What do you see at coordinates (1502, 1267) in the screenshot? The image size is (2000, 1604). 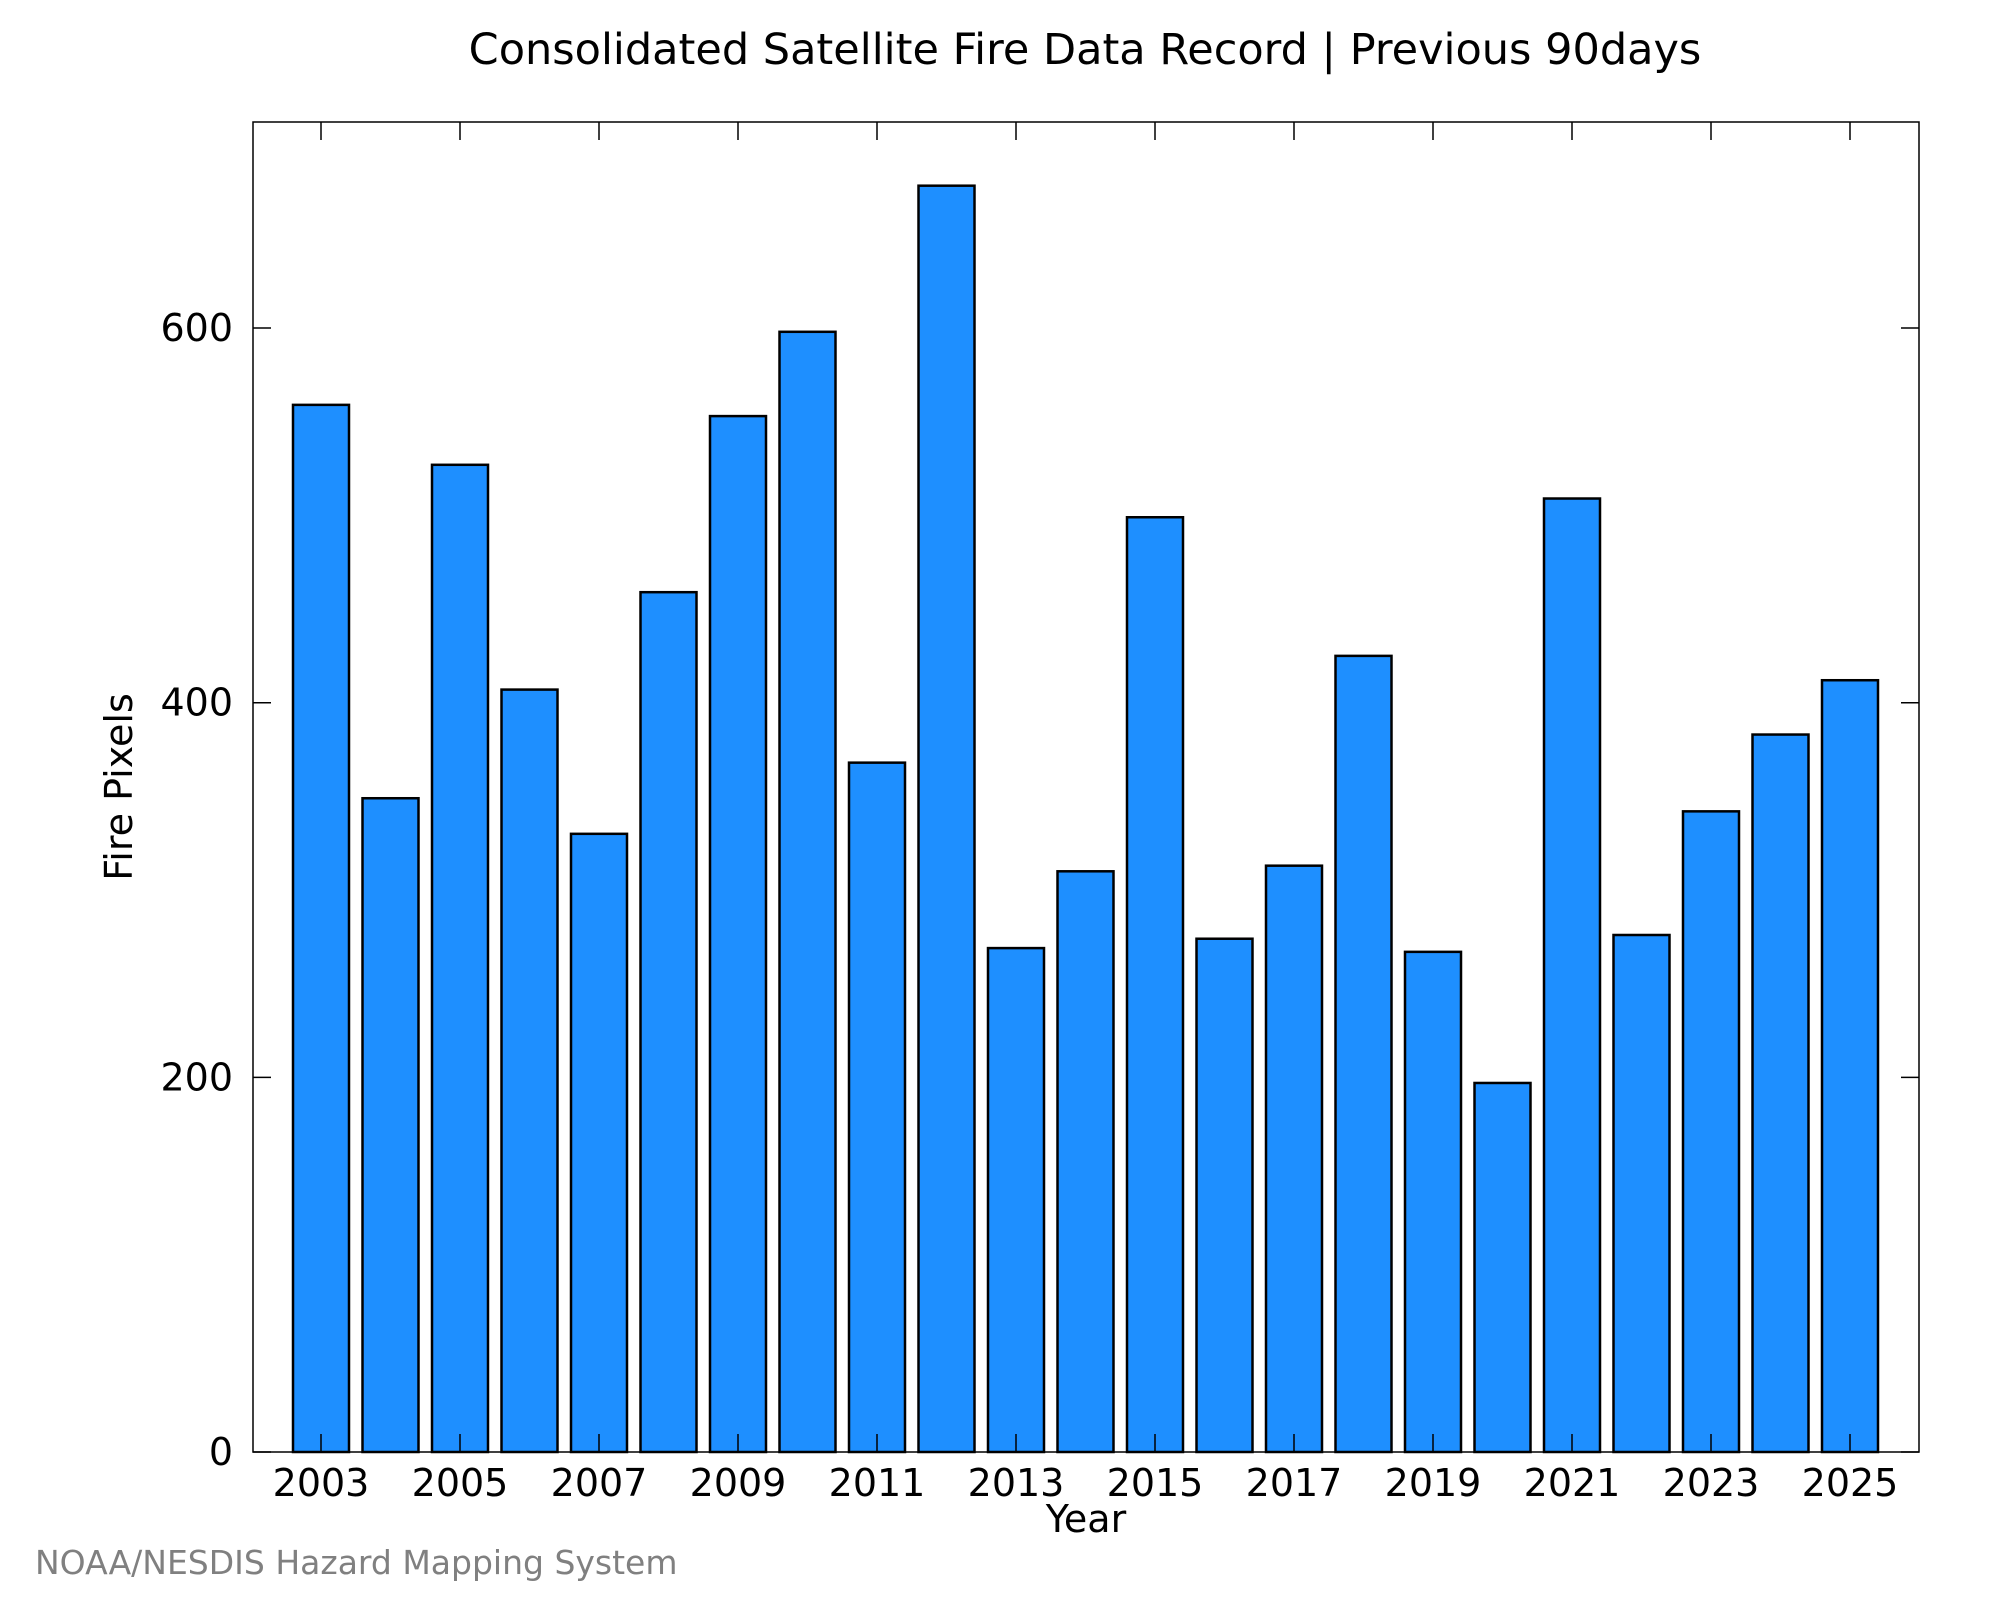 I see `bar-2020` at bounding box center [1502, 1267].